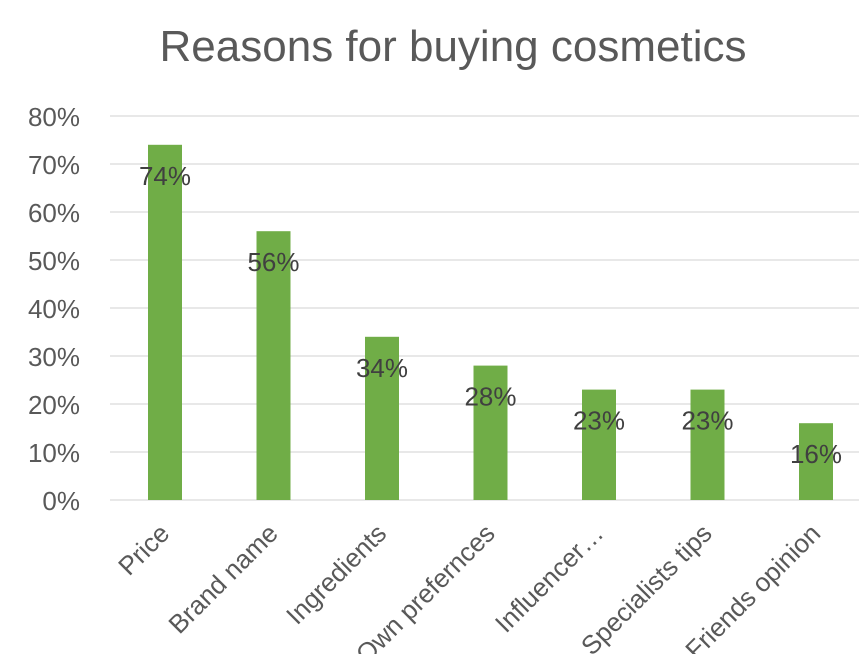 The width and height of the screenshot is (859, 654). I want to click on chart-title: Reasons for buying cosmetics, so click(453, 46).